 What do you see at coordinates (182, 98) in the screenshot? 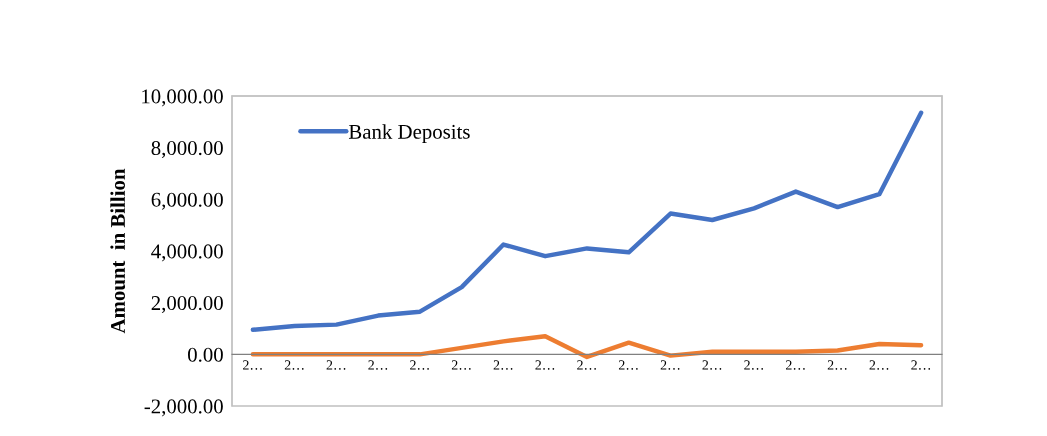
I see `y-tick-label: 10,000.00` at bounding box center [182, 98].